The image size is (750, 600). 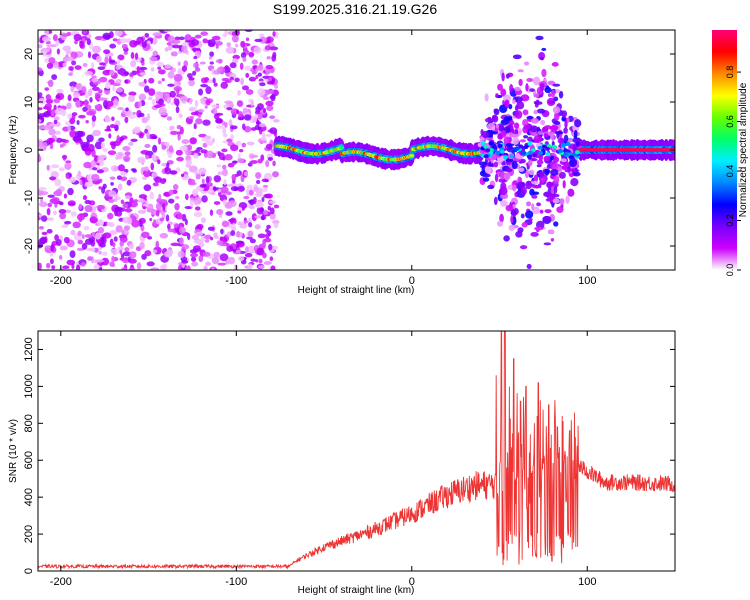 I want to click on snr-y-tick-label: 0, so click(x=29, y=571).